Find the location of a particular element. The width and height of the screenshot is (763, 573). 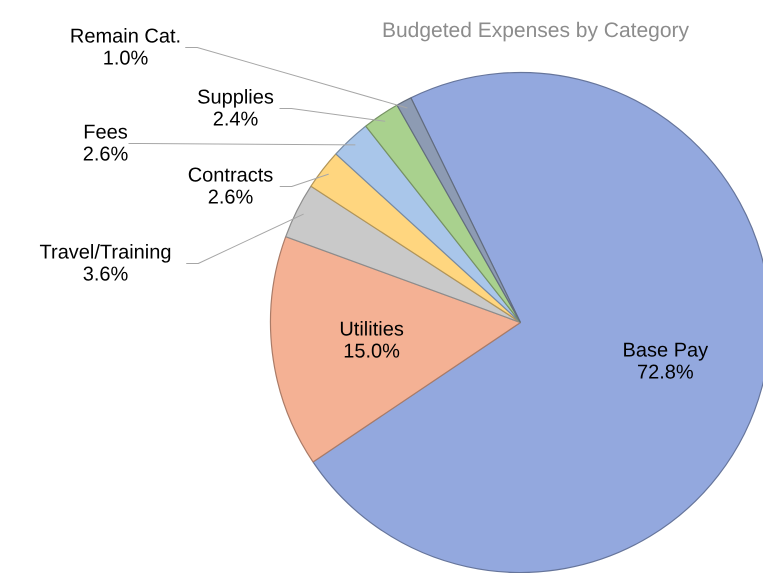

data-label: 1.0% is located at coordinates (125, 59).